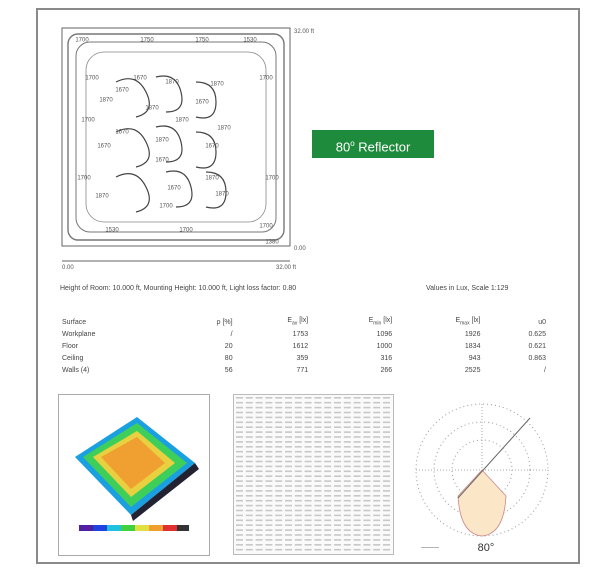  I want to click on header-main: E, so click(458, 321).